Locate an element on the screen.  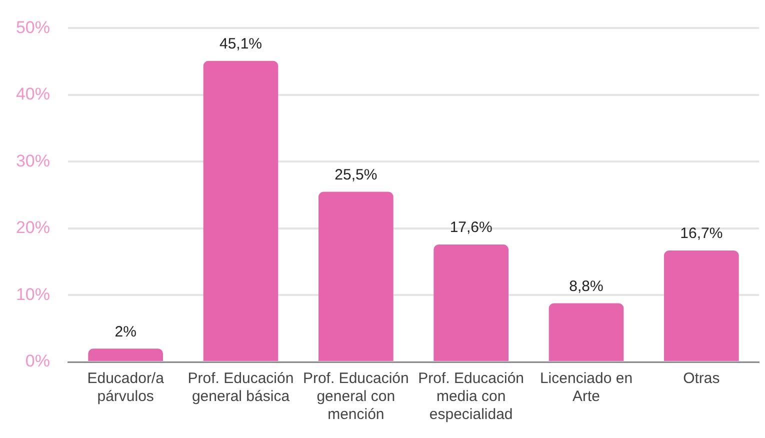
x-tick-label: Prof. Educación media con especialidad is located at coordinates (471, 397).